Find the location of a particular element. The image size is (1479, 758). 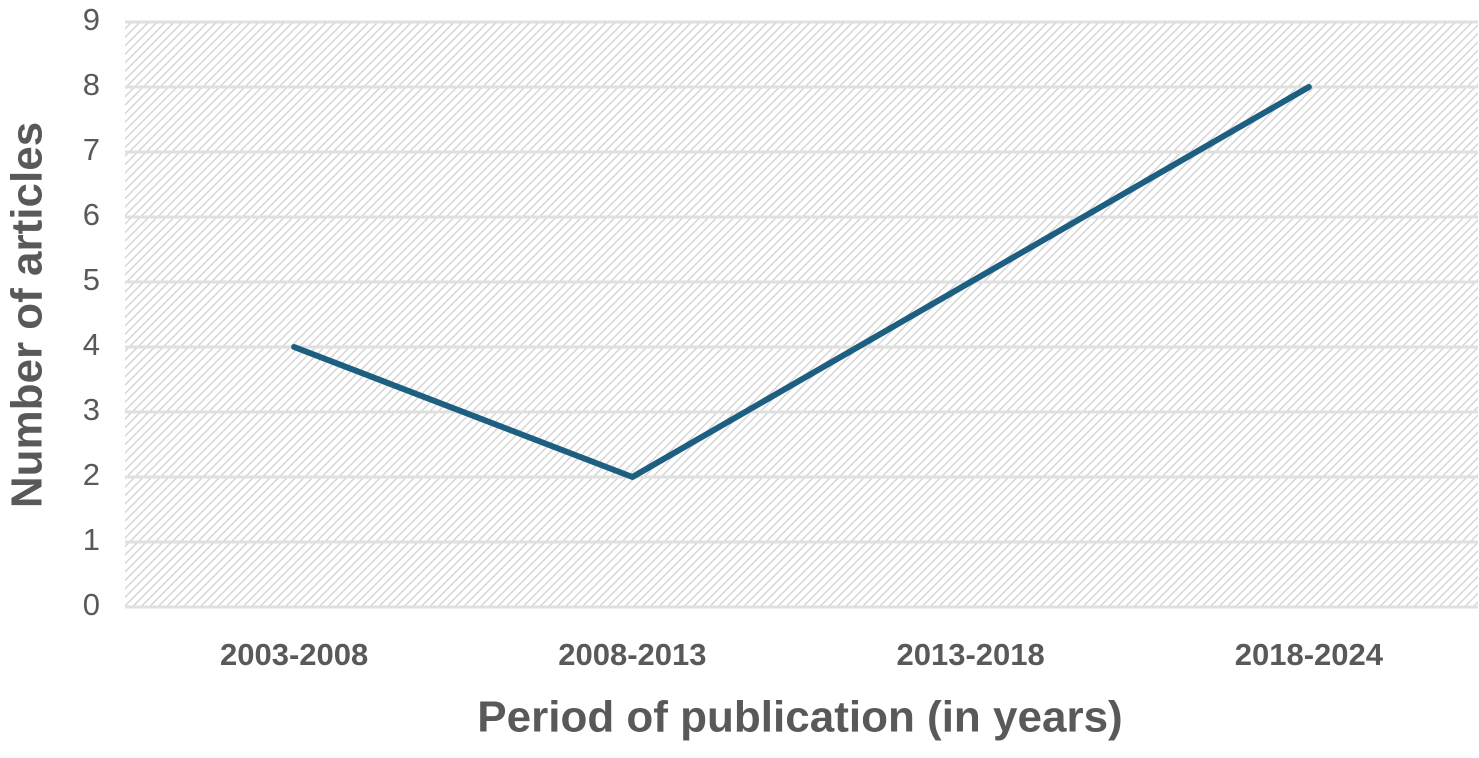

y-tick-label: 7 is located at coordinates (91, 149).